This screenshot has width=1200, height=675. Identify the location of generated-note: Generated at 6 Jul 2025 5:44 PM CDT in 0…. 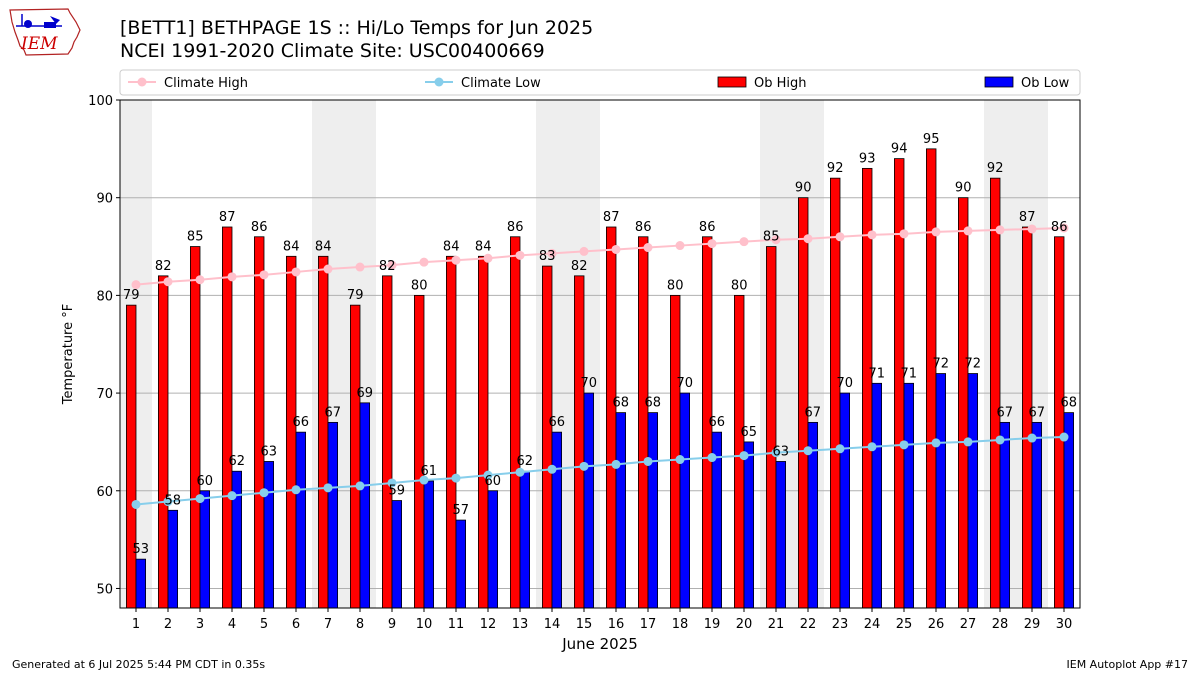
(139, 664).